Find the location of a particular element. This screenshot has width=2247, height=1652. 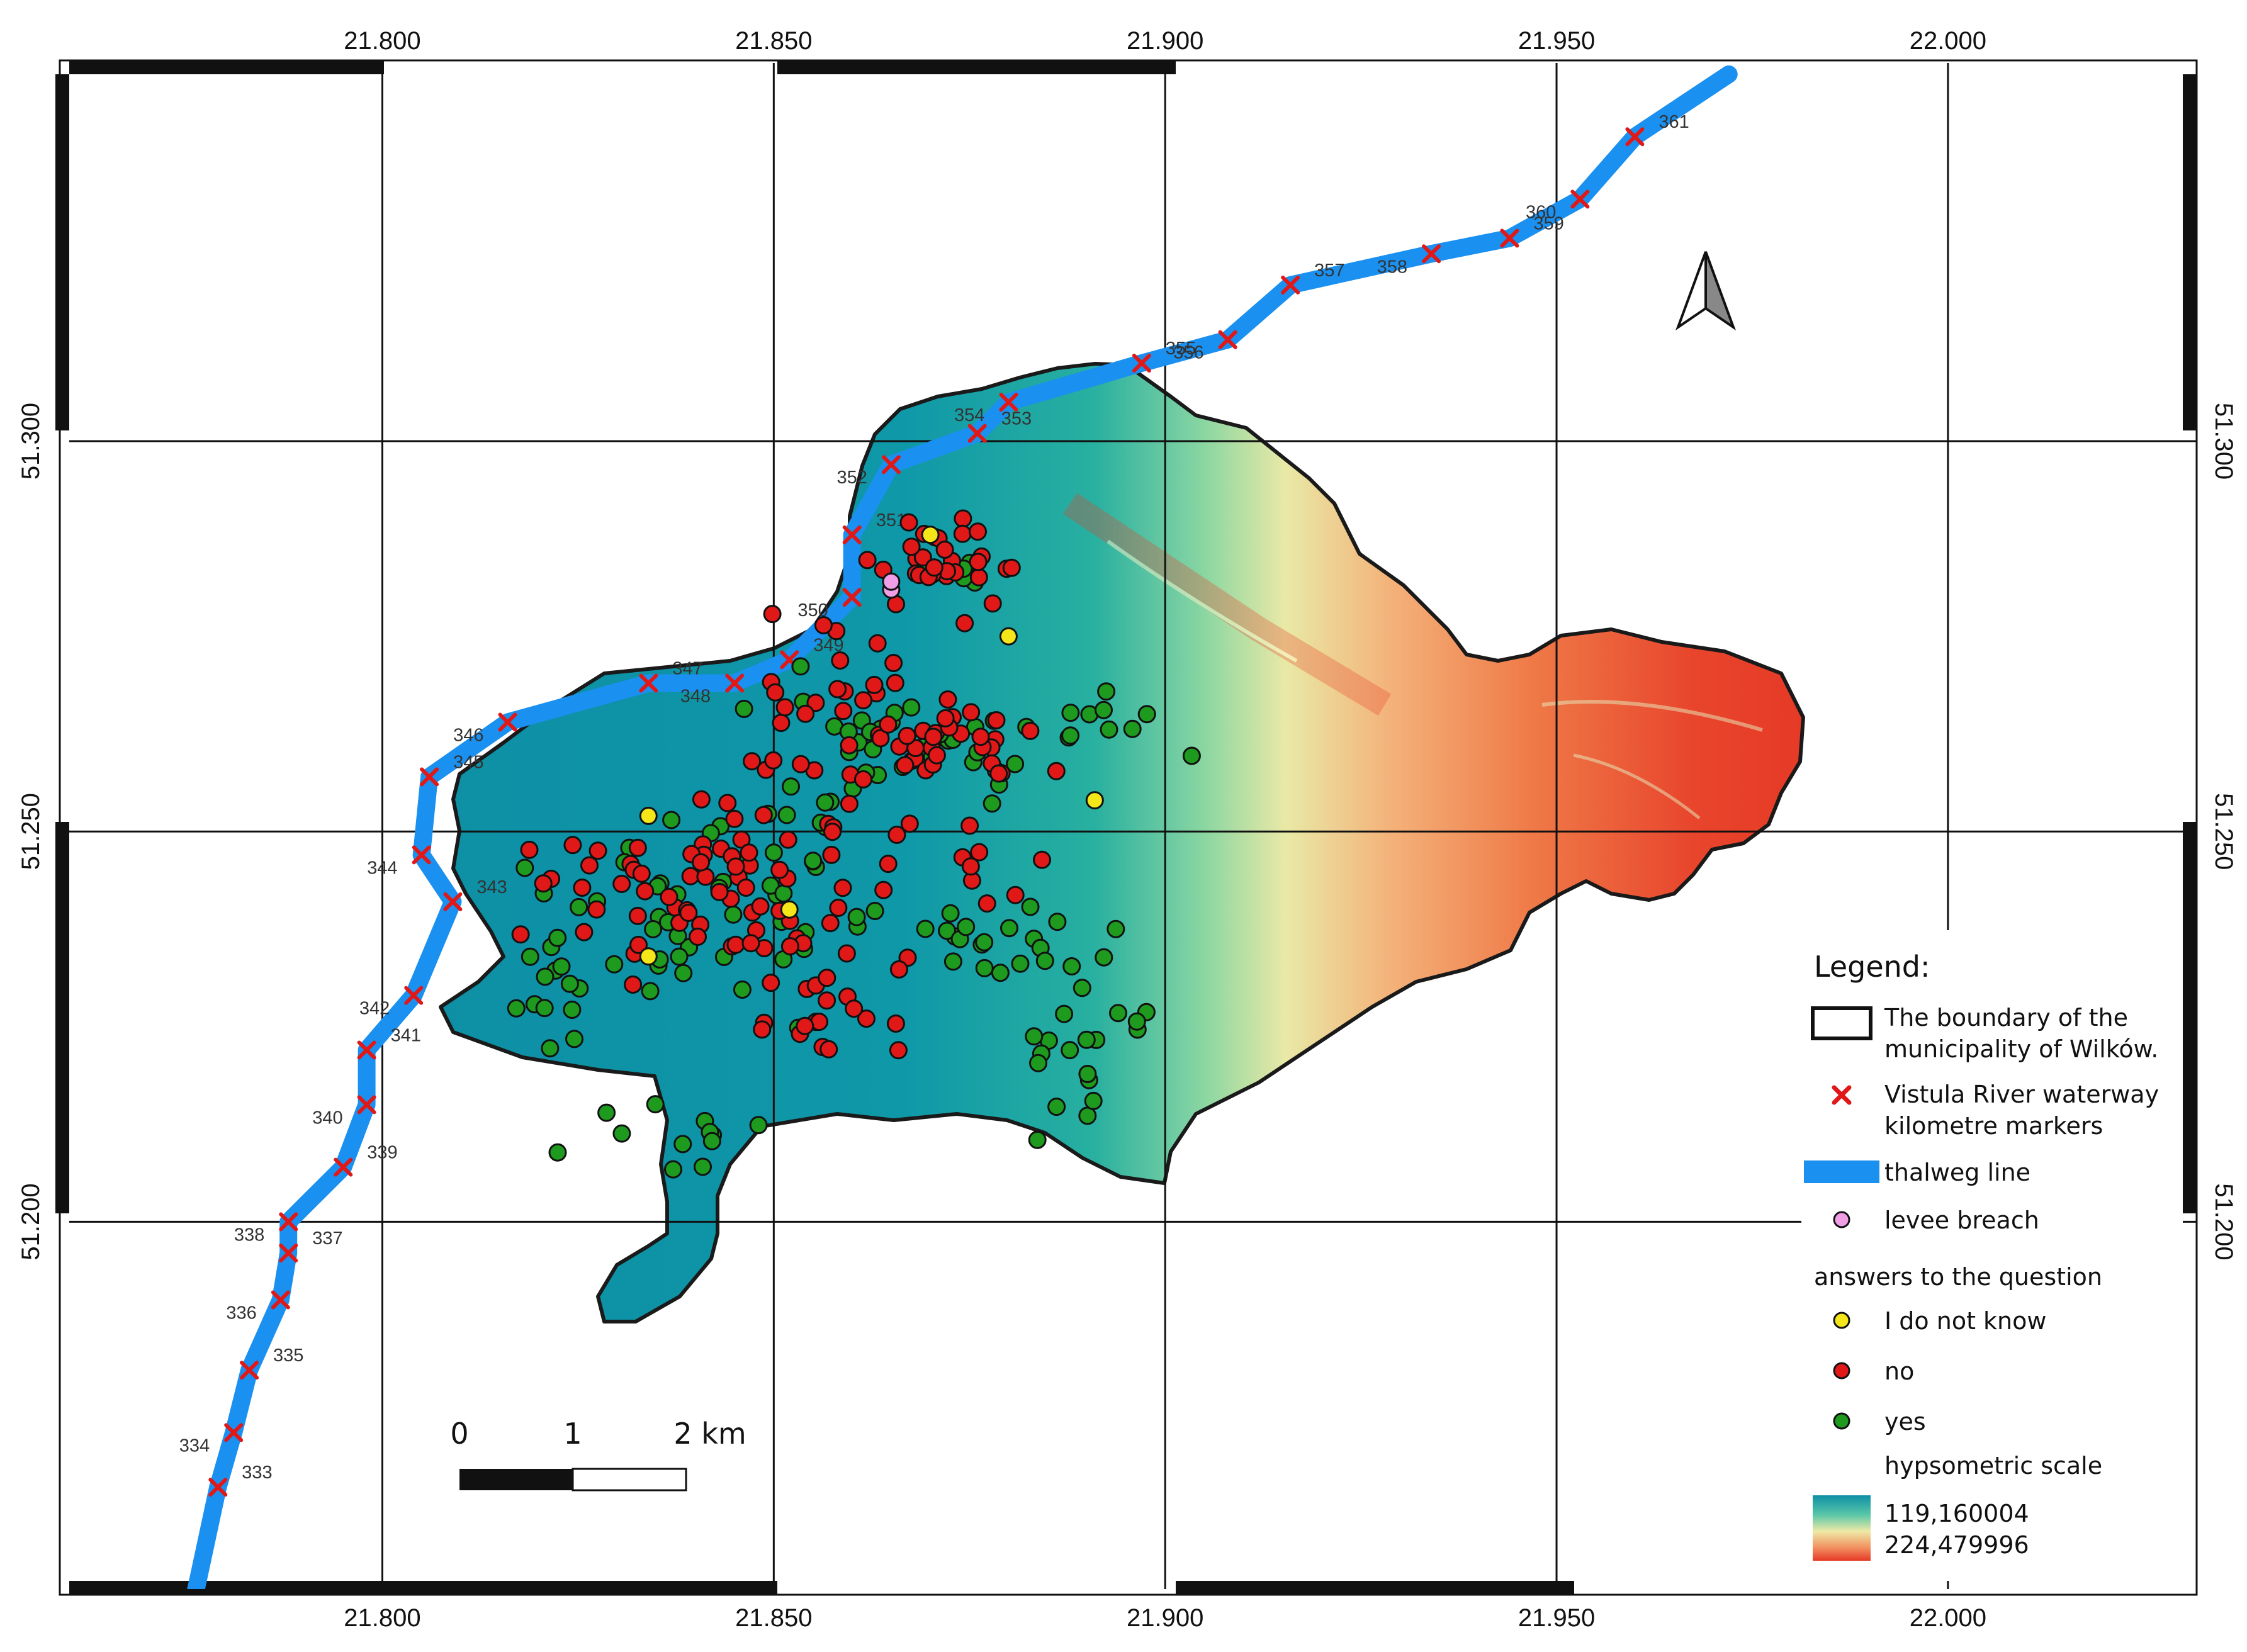

y-tick-left-2: 51.200 is located at coordinates (31, 1221).